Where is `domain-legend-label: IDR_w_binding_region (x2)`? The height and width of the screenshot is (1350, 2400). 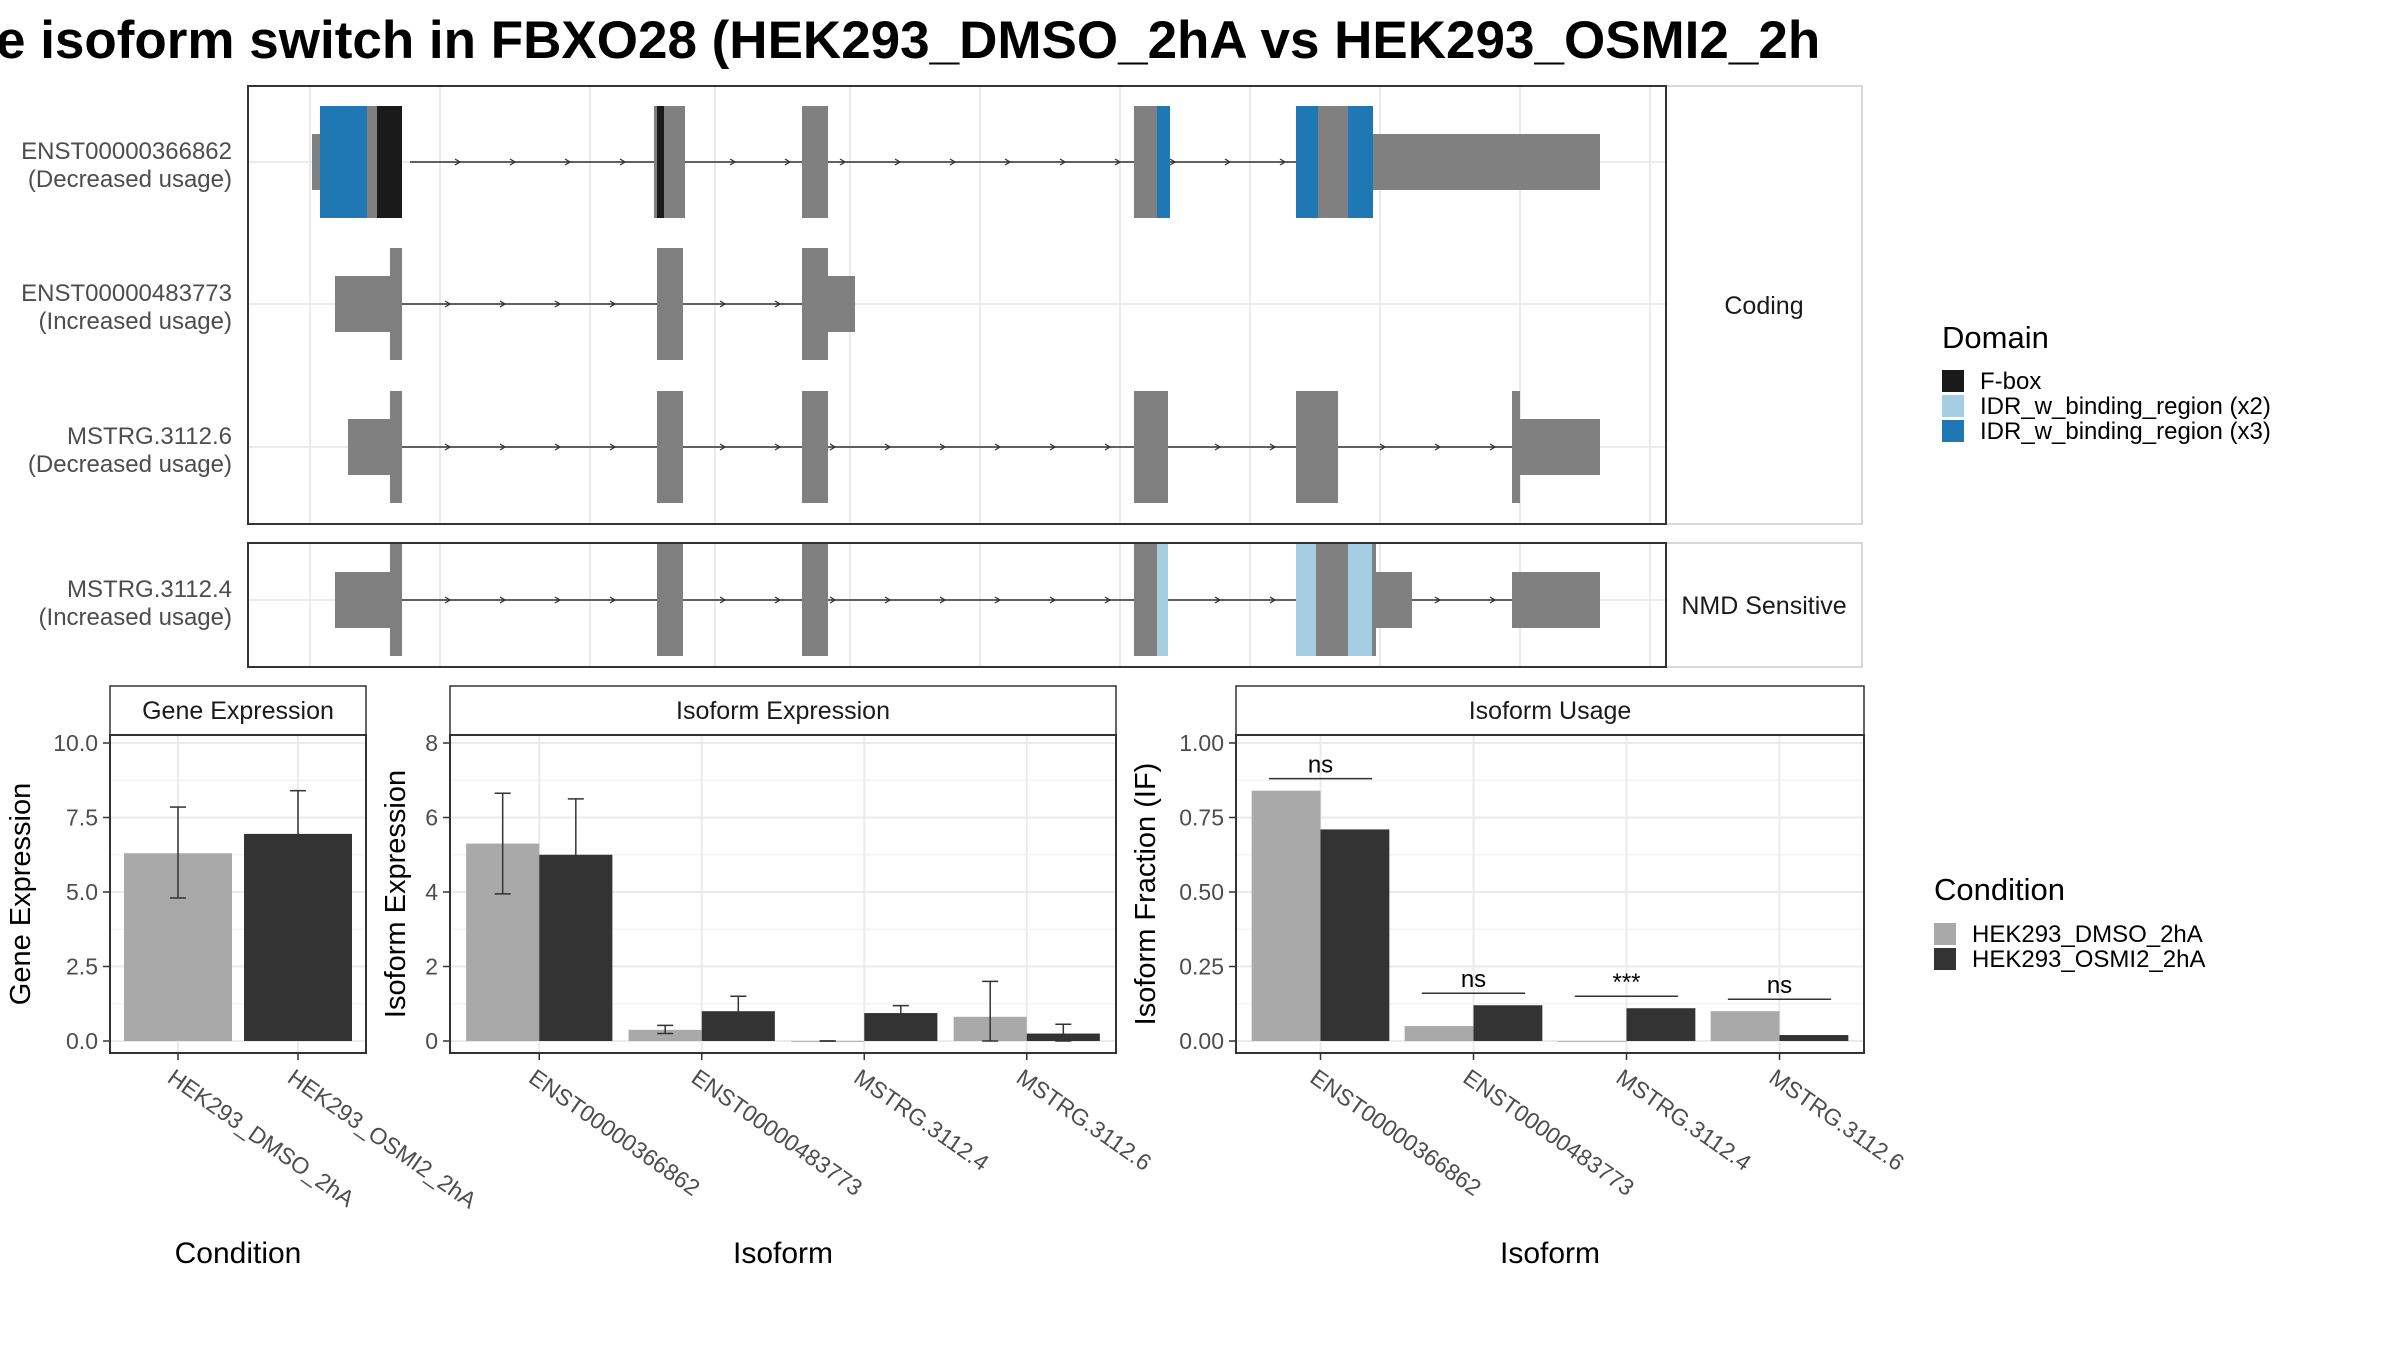
domain-legend-label: IDR_w_binding_region (x2) is located at coordinates (2125, 406).